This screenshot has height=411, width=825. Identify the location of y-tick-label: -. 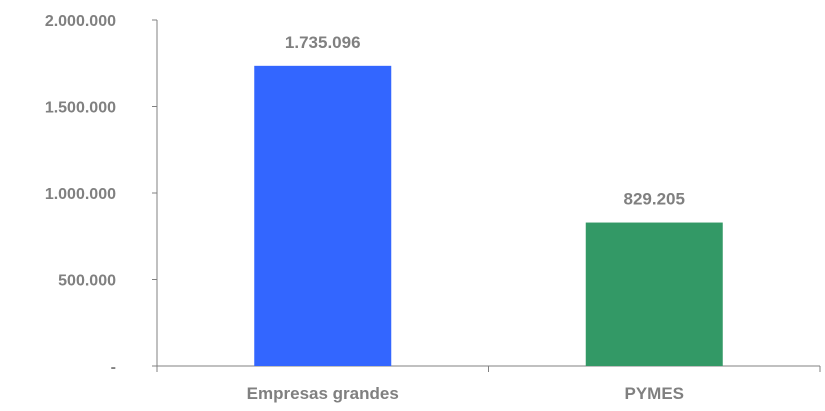
(113, 367).